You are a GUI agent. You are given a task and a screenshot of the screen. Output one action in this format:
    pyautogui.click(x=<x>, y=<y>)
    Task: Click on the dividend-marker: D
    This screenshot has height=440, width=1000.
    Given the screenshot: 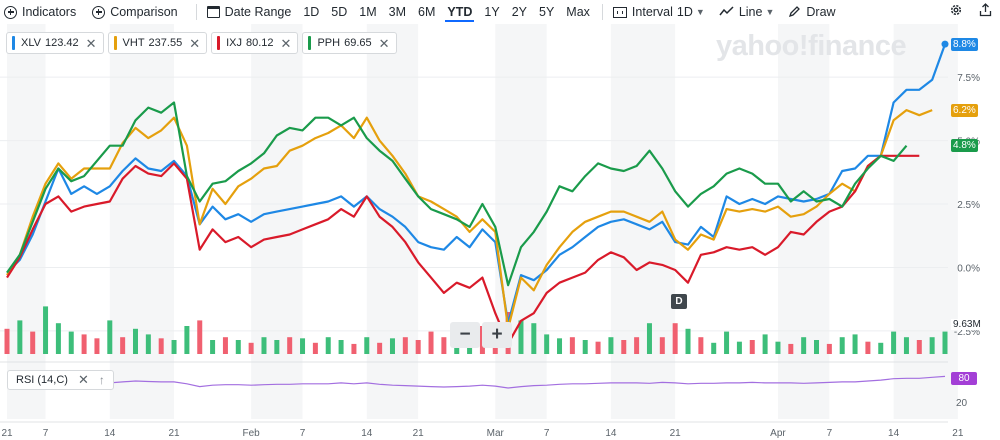 What is the action you would take?
    pyautogui.click(x=679, y=301)
    